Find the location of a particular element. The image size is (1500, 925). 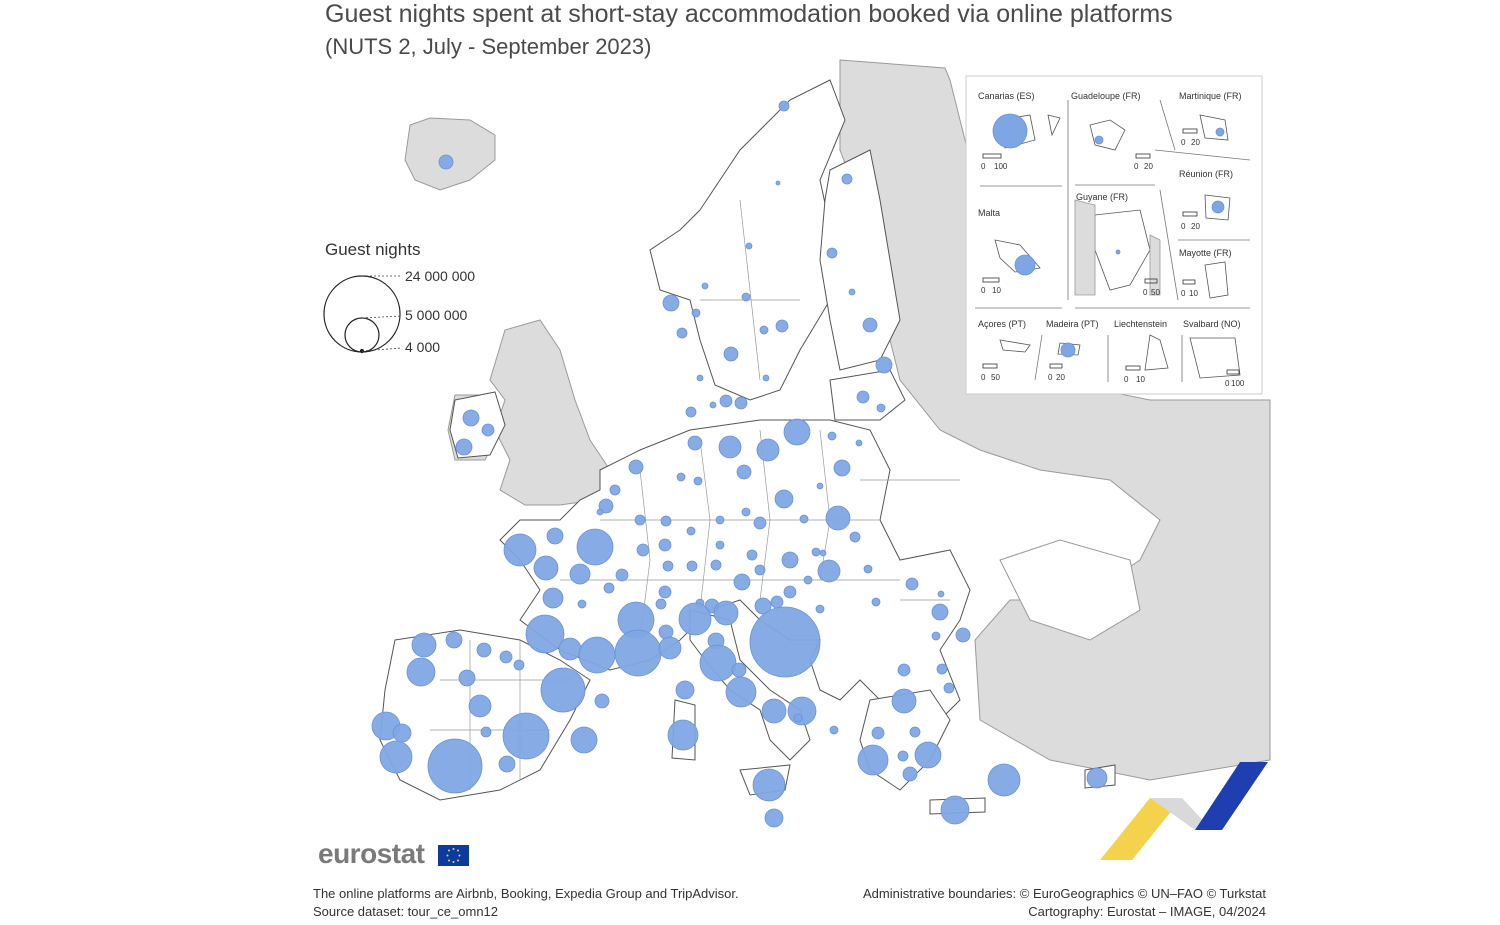

scale-mayotte-min: 0 is located at coordinates (1183, 293).